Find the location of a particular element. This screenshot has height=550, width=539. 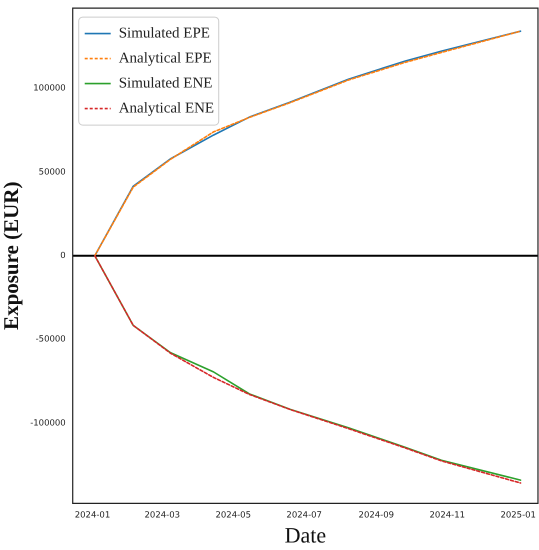

y-tick-label: 50000 is located at coordinates (52, 172).